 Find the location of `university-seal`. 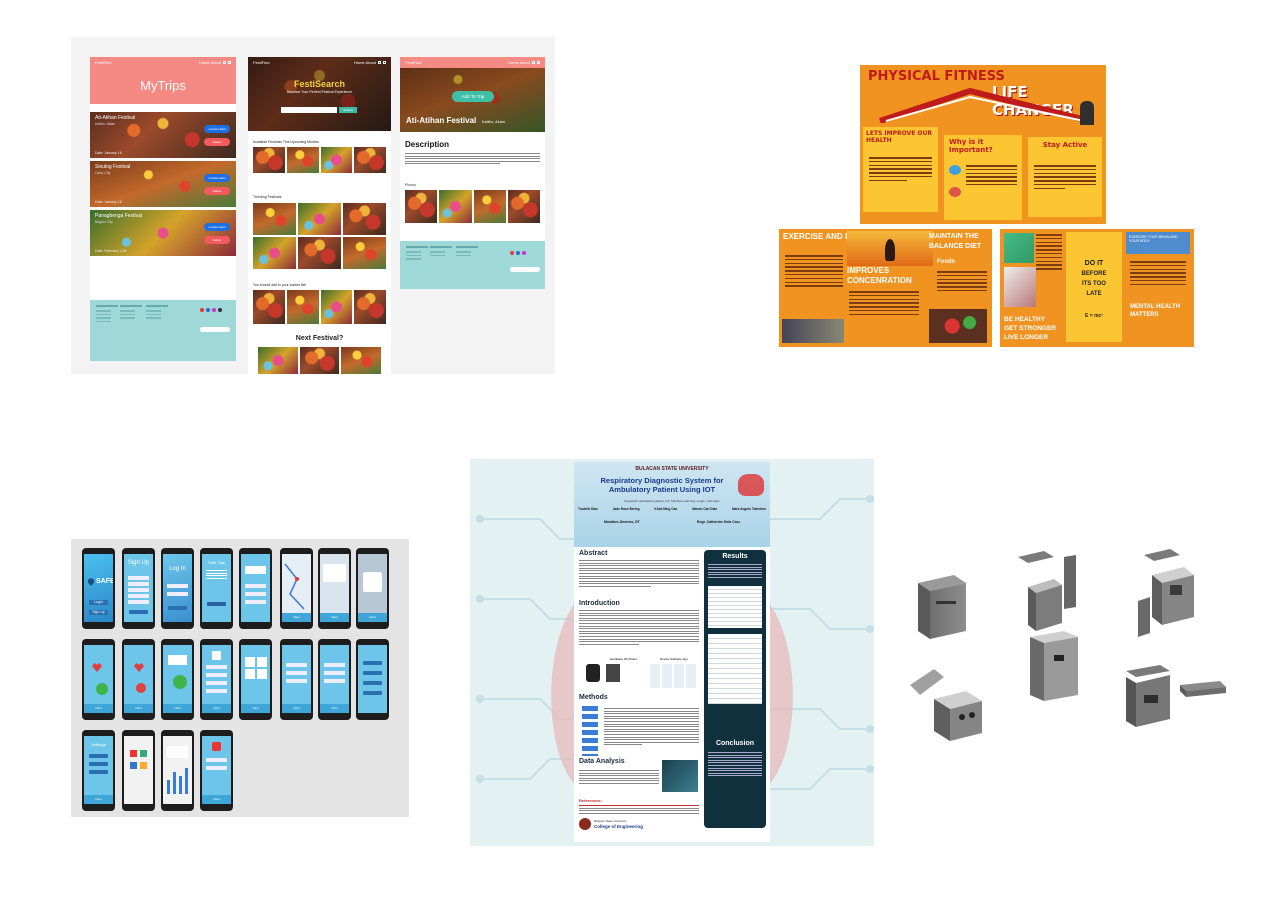

university-seal is located at coordinates (585, 824).